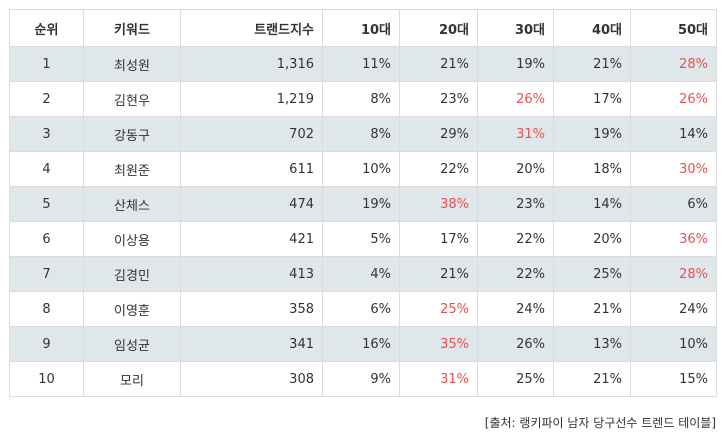 This screenshot has height=441, width=725. What do you see at coordinates (592, 99) in the screenshot?
I see `cell-age-40s: 17%` at bounding box center [592, 99].